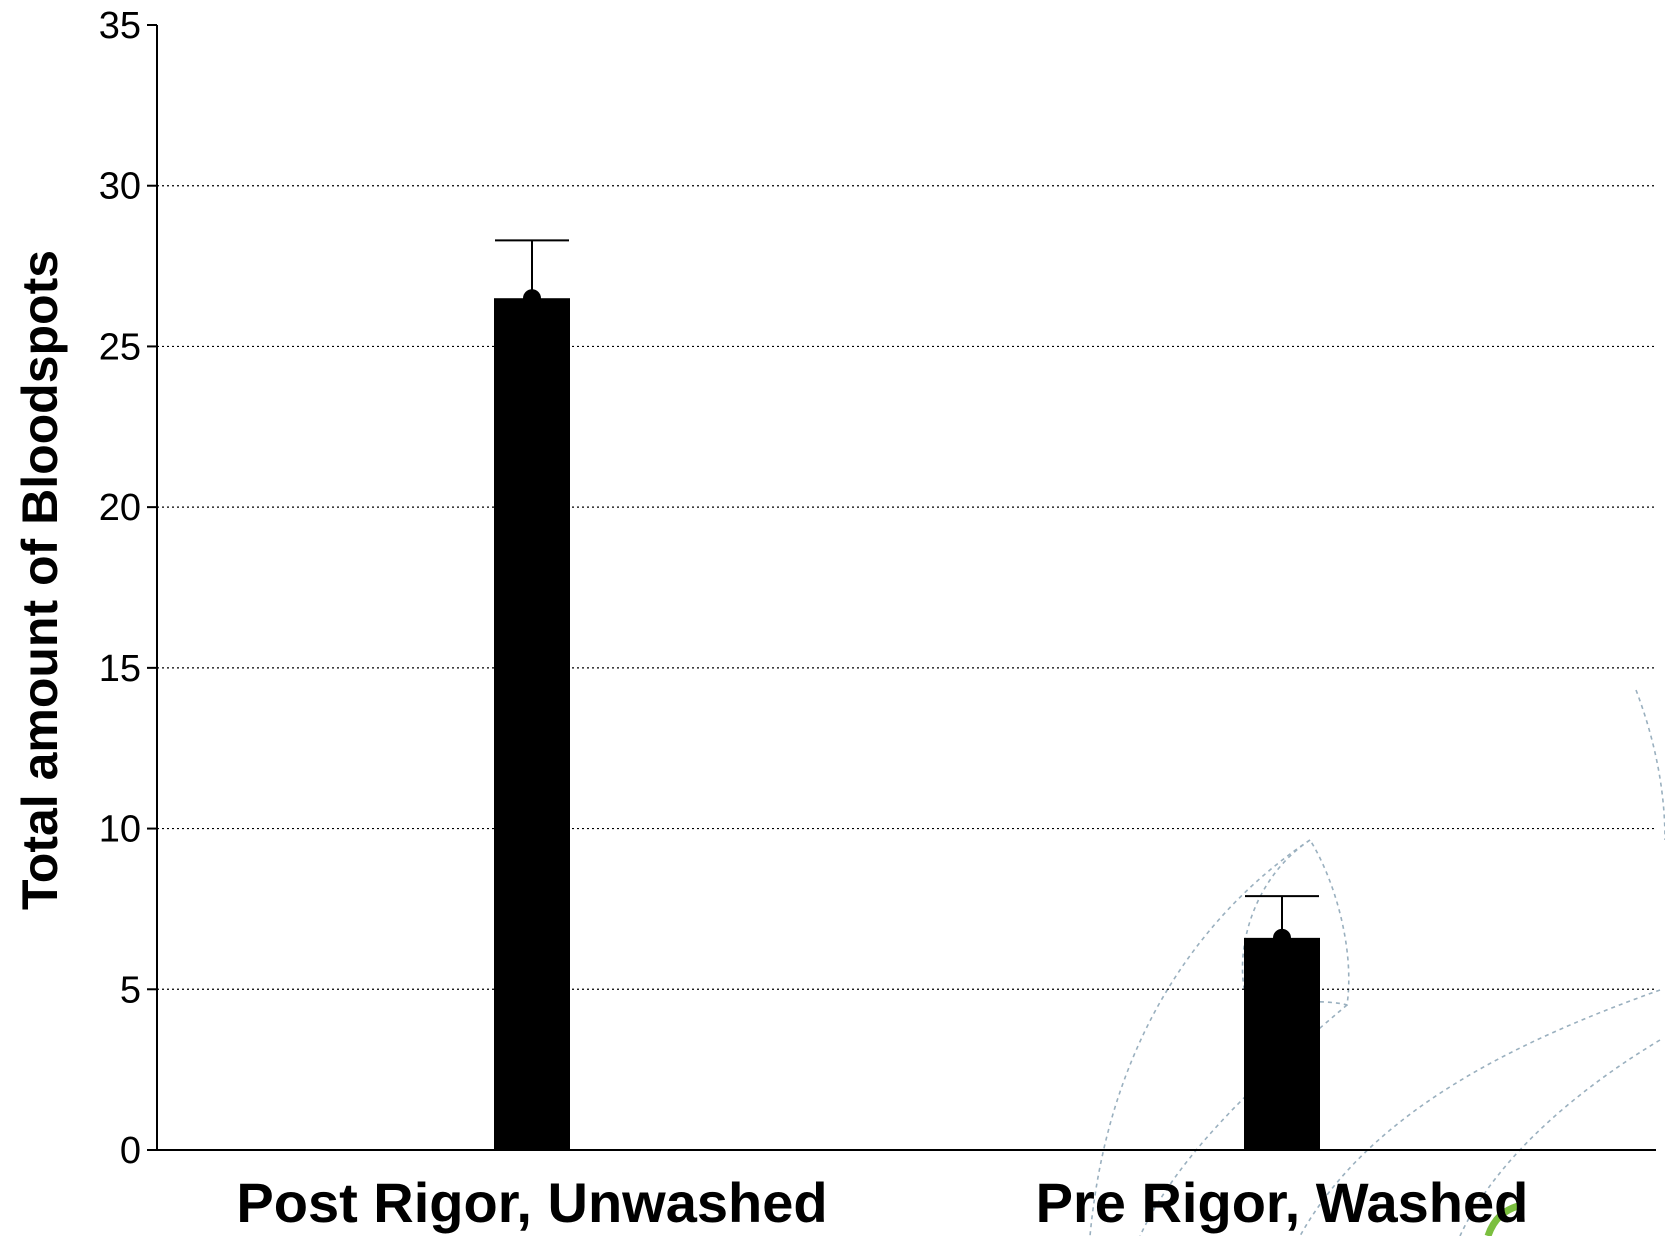 This screenshot has width=1665, height=1241. What do you see at coordinates (120, 669) in the screenshot?
I see `y-tick-label: 15` at bounding box center [120, 669].